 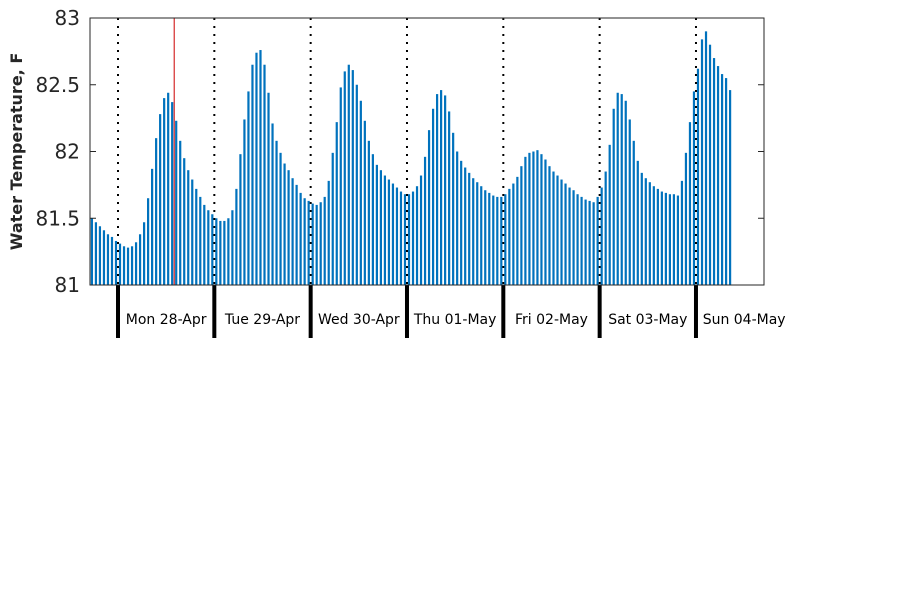 I want to click on y-axis-label: Water Temperature, F, so click(x=16, y=152).